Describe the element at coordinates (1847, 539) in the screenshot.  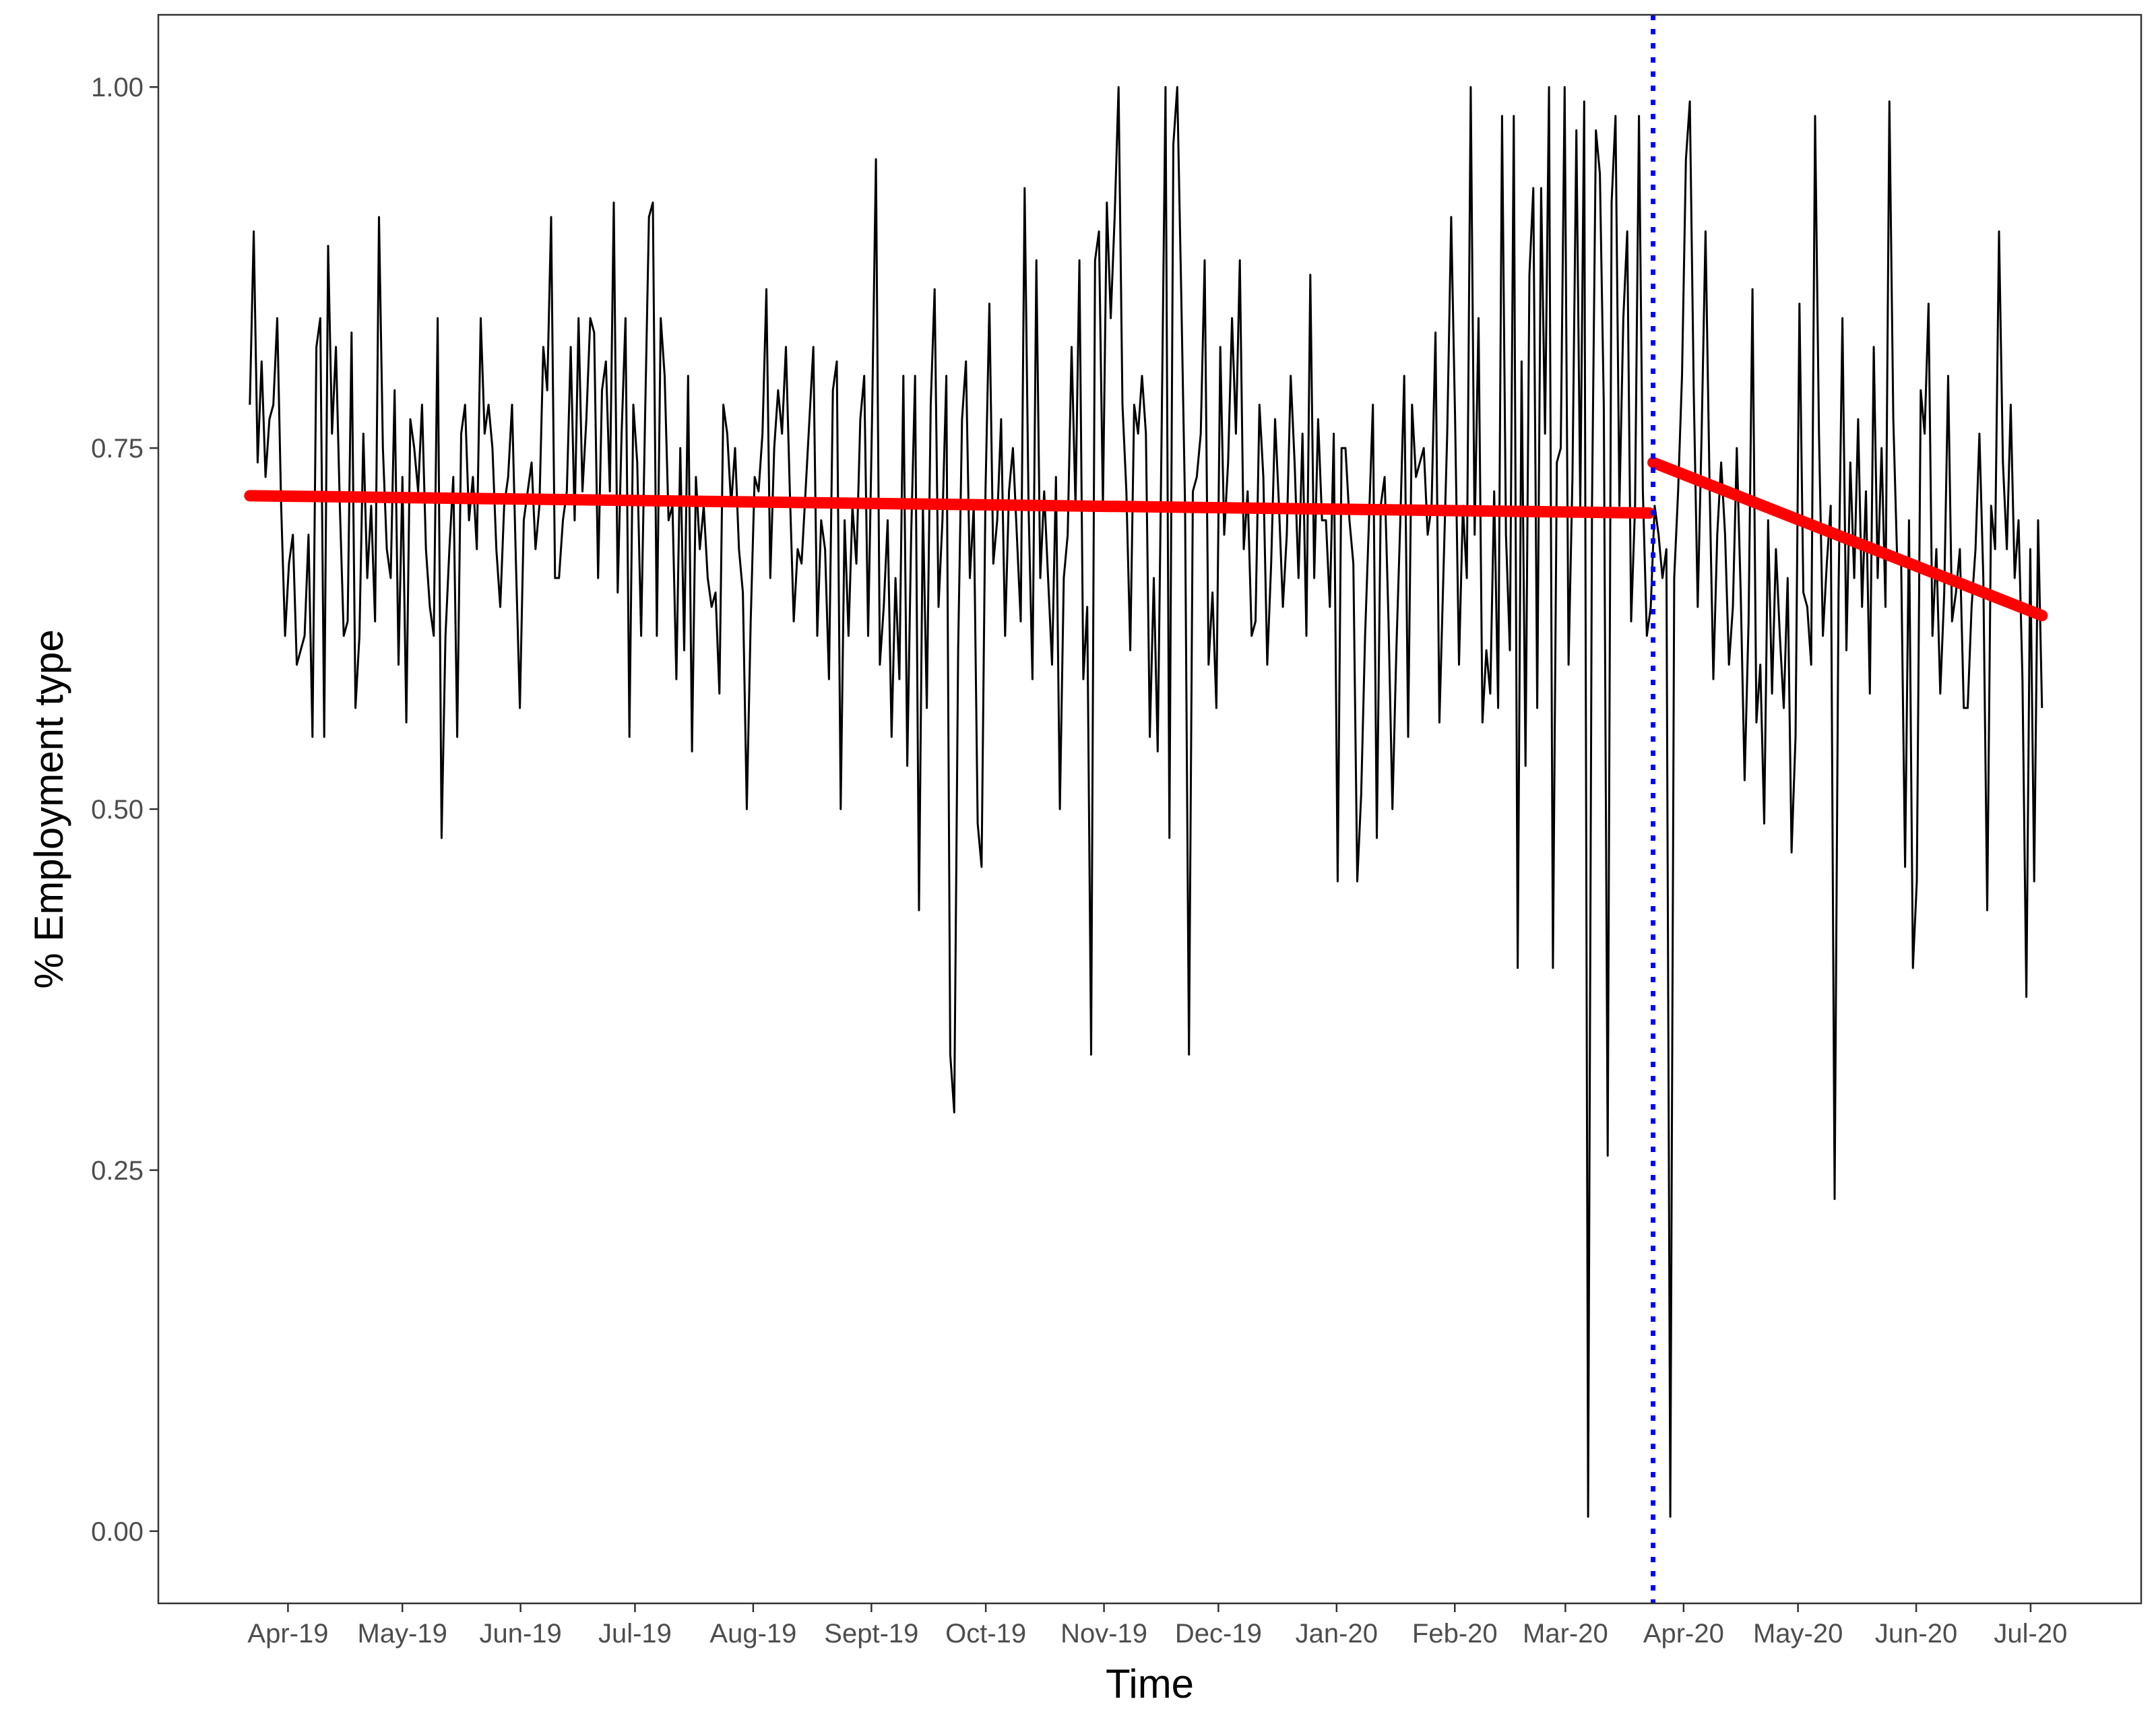
I see `trend-segment-post` at that location.